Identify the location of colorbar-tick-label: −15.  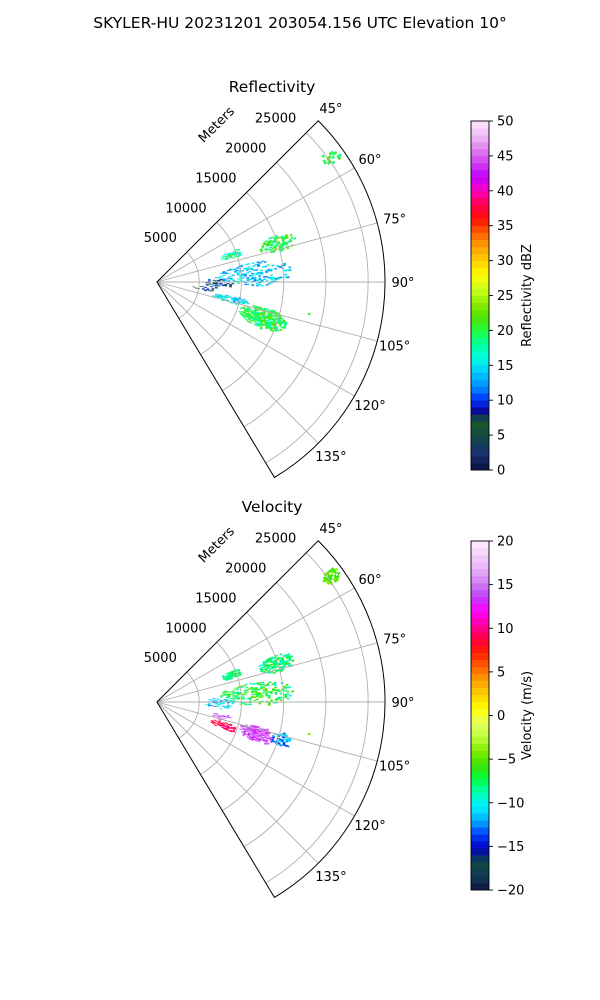
(510, 847).